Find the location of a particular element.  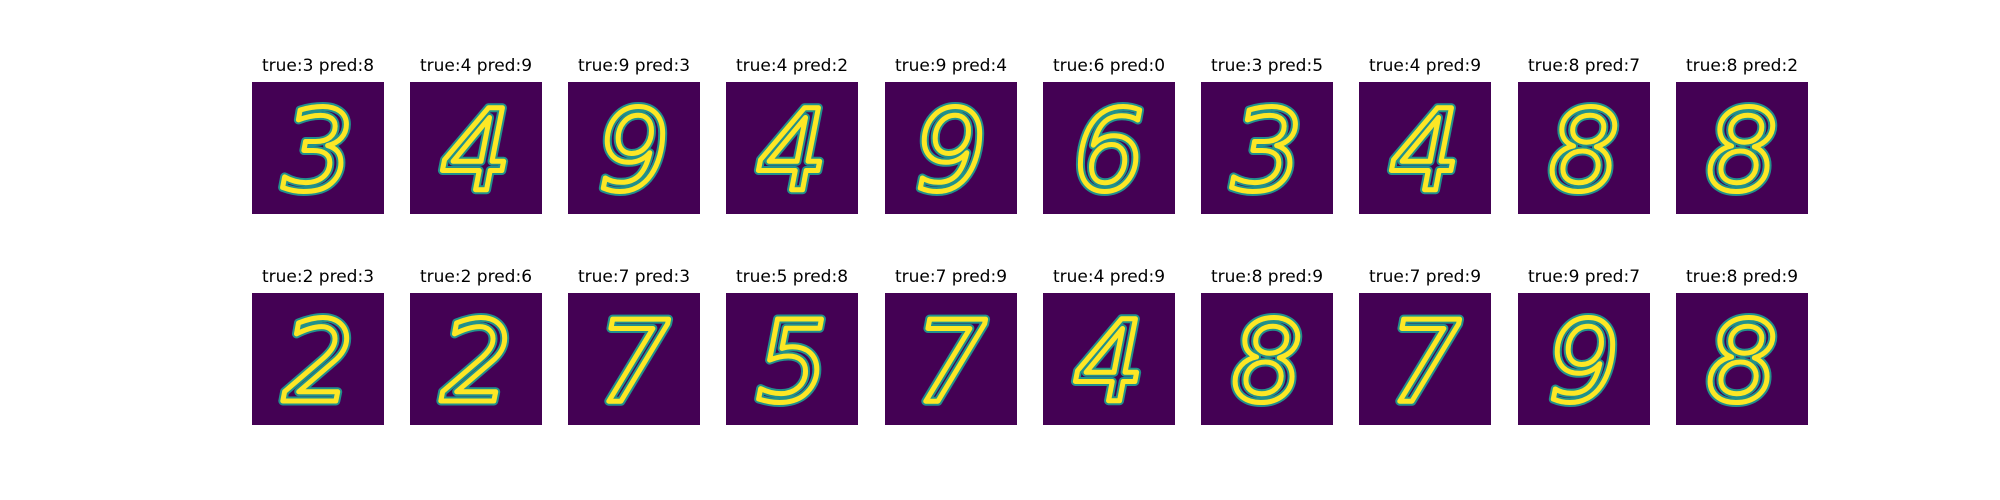

panel-title: true:2 pred:3 is located at coordinates (318, 277).